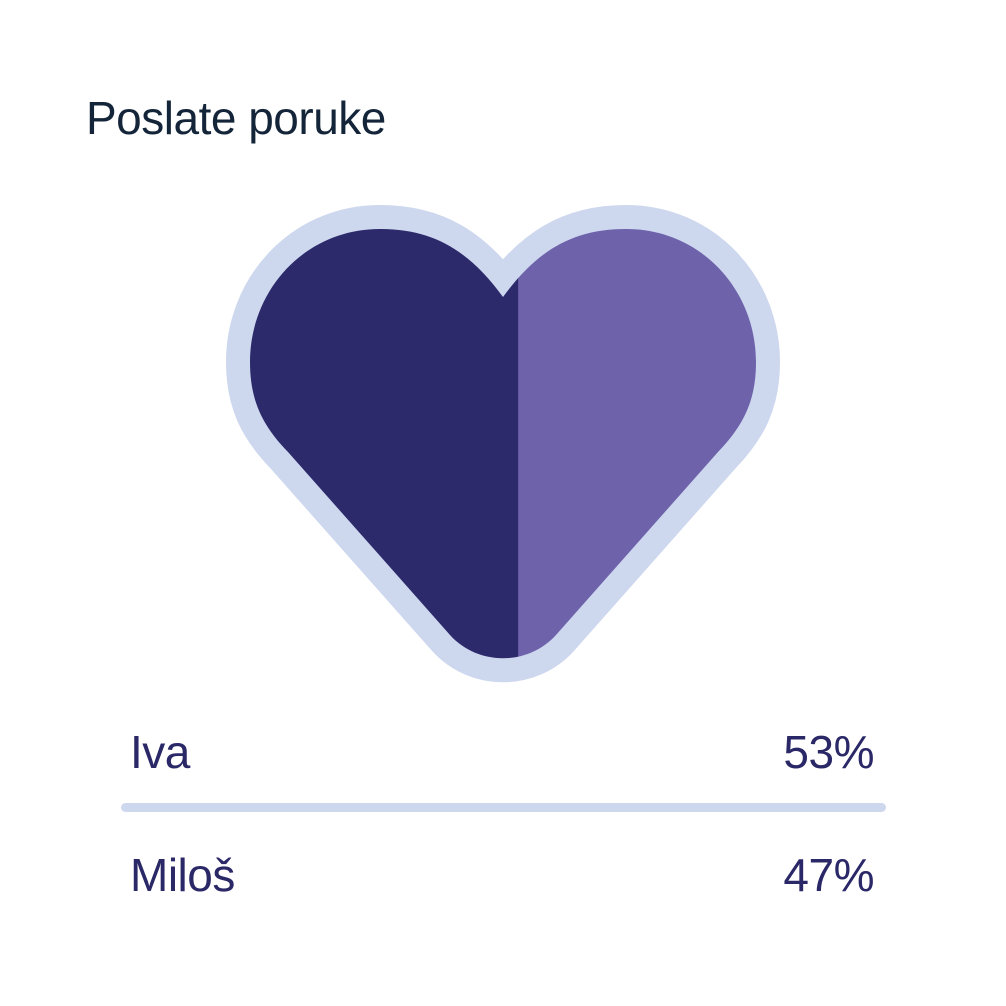  What do you see at coordinates (502, 752) in the screenshot?
I see `legend-row-iva: Iva 53%` at bounding box center [502, 752].